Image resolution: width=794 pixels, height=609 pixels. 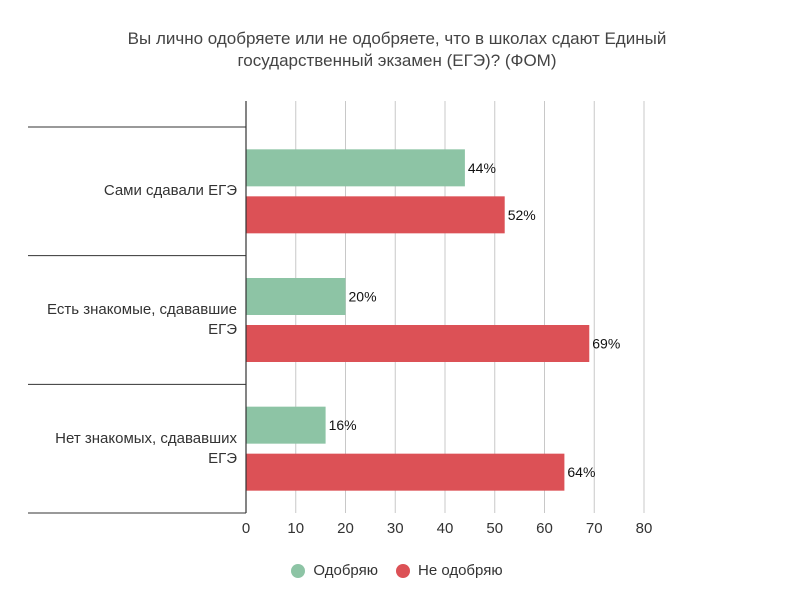 What do you see at coordinates (544, 528) in the screenshot?
I see `x-tick-label: 60` at bounding box center [544, 528].